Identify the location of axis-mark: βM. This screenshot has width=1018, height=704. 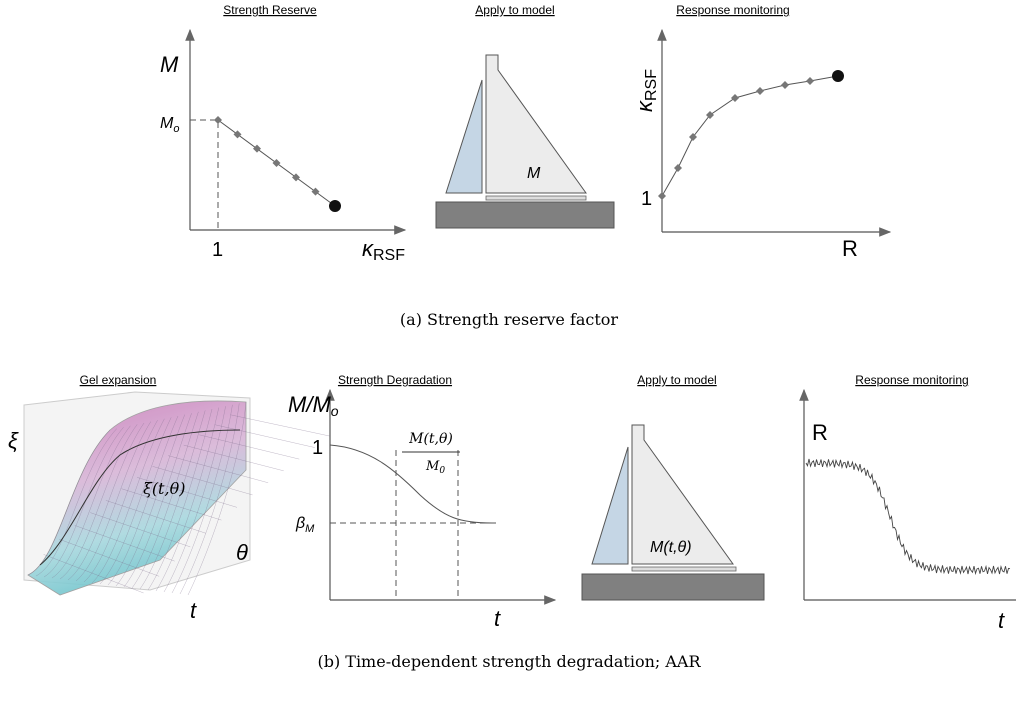
(305, 525).